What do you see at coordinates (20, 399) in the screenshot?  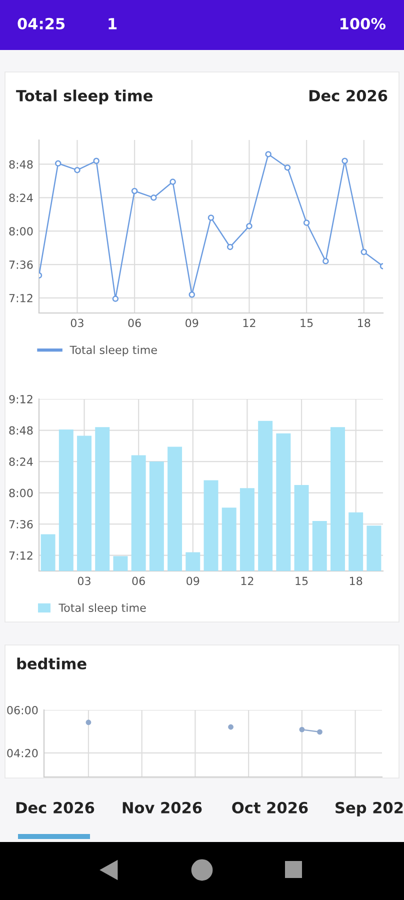 I see `y-tick-label: 9:12` at bounding box center [20, 399].